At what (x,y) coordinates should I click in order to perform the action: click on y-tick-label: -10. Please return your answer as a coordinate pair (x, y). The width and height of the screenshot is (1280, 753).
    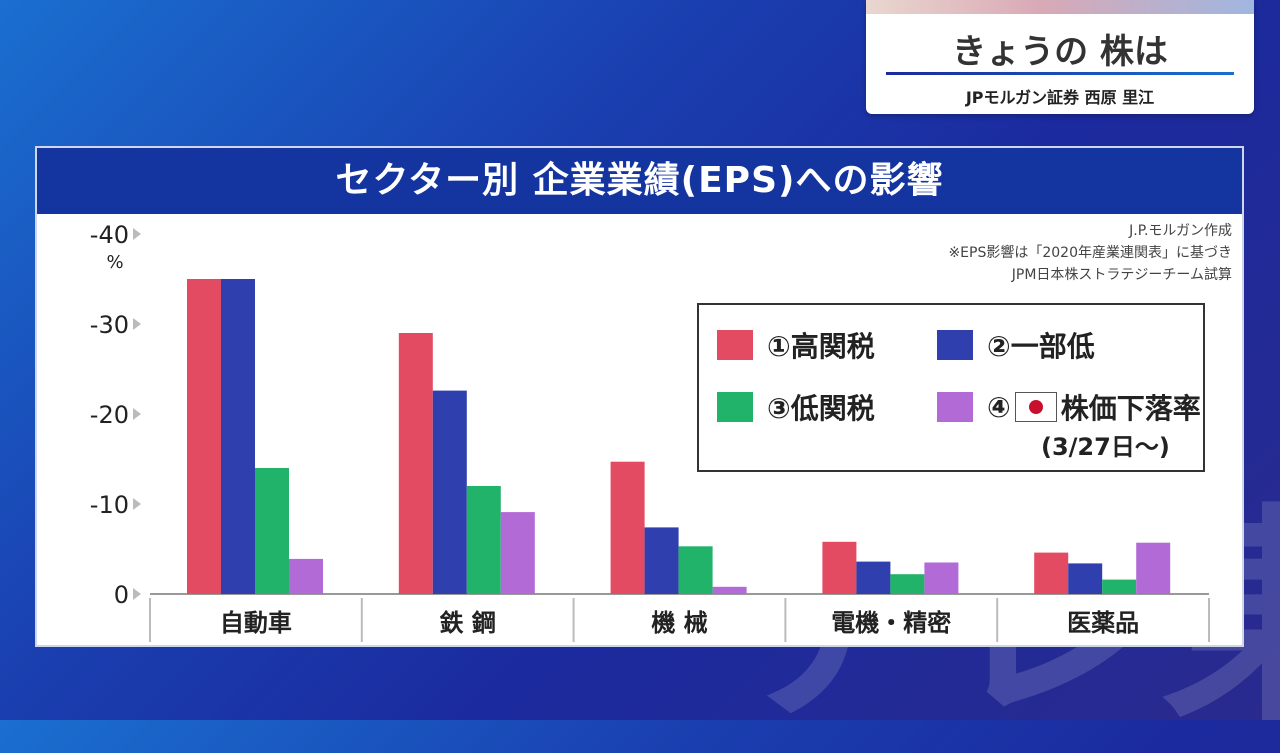
    Looking at the image, I should click on (109, 505).